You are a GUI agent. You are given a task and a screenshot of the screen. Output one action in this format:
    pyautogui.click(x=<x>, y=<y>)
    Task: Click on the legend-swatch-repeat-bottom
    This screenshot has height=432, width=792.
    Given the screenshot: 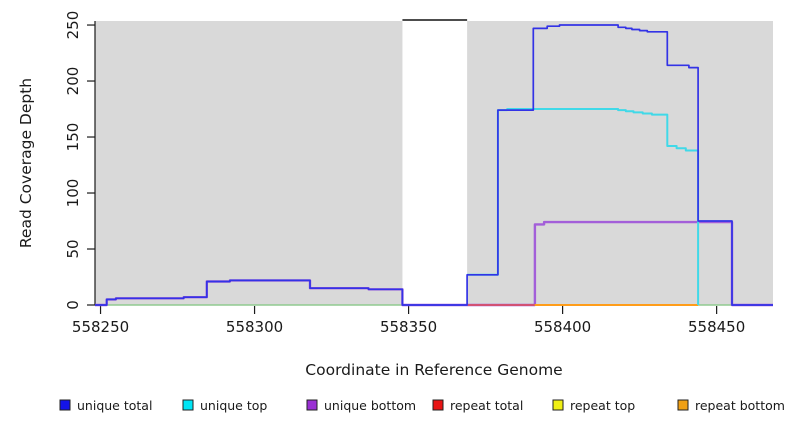 What is the action you would take?
    pyautogui.click(x=683, y=405)
    